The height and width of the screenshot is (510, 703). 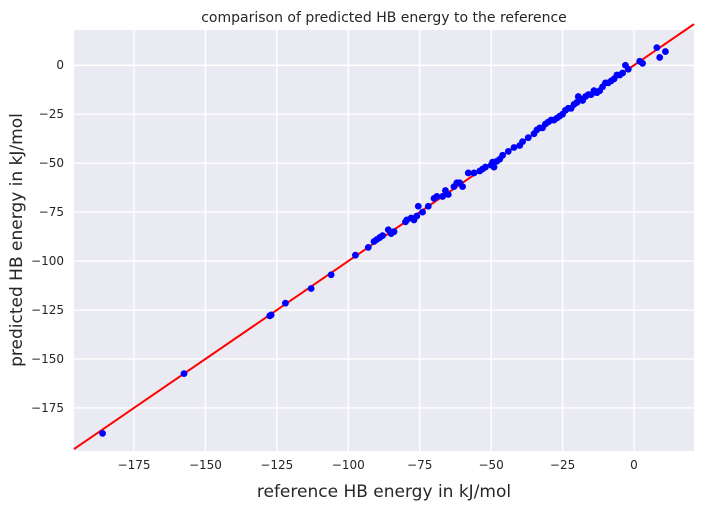 What do you see at coordinates (276, 465) in the screenshot?
I see `x-tick-label: −125` at bounding box center [276, 465].